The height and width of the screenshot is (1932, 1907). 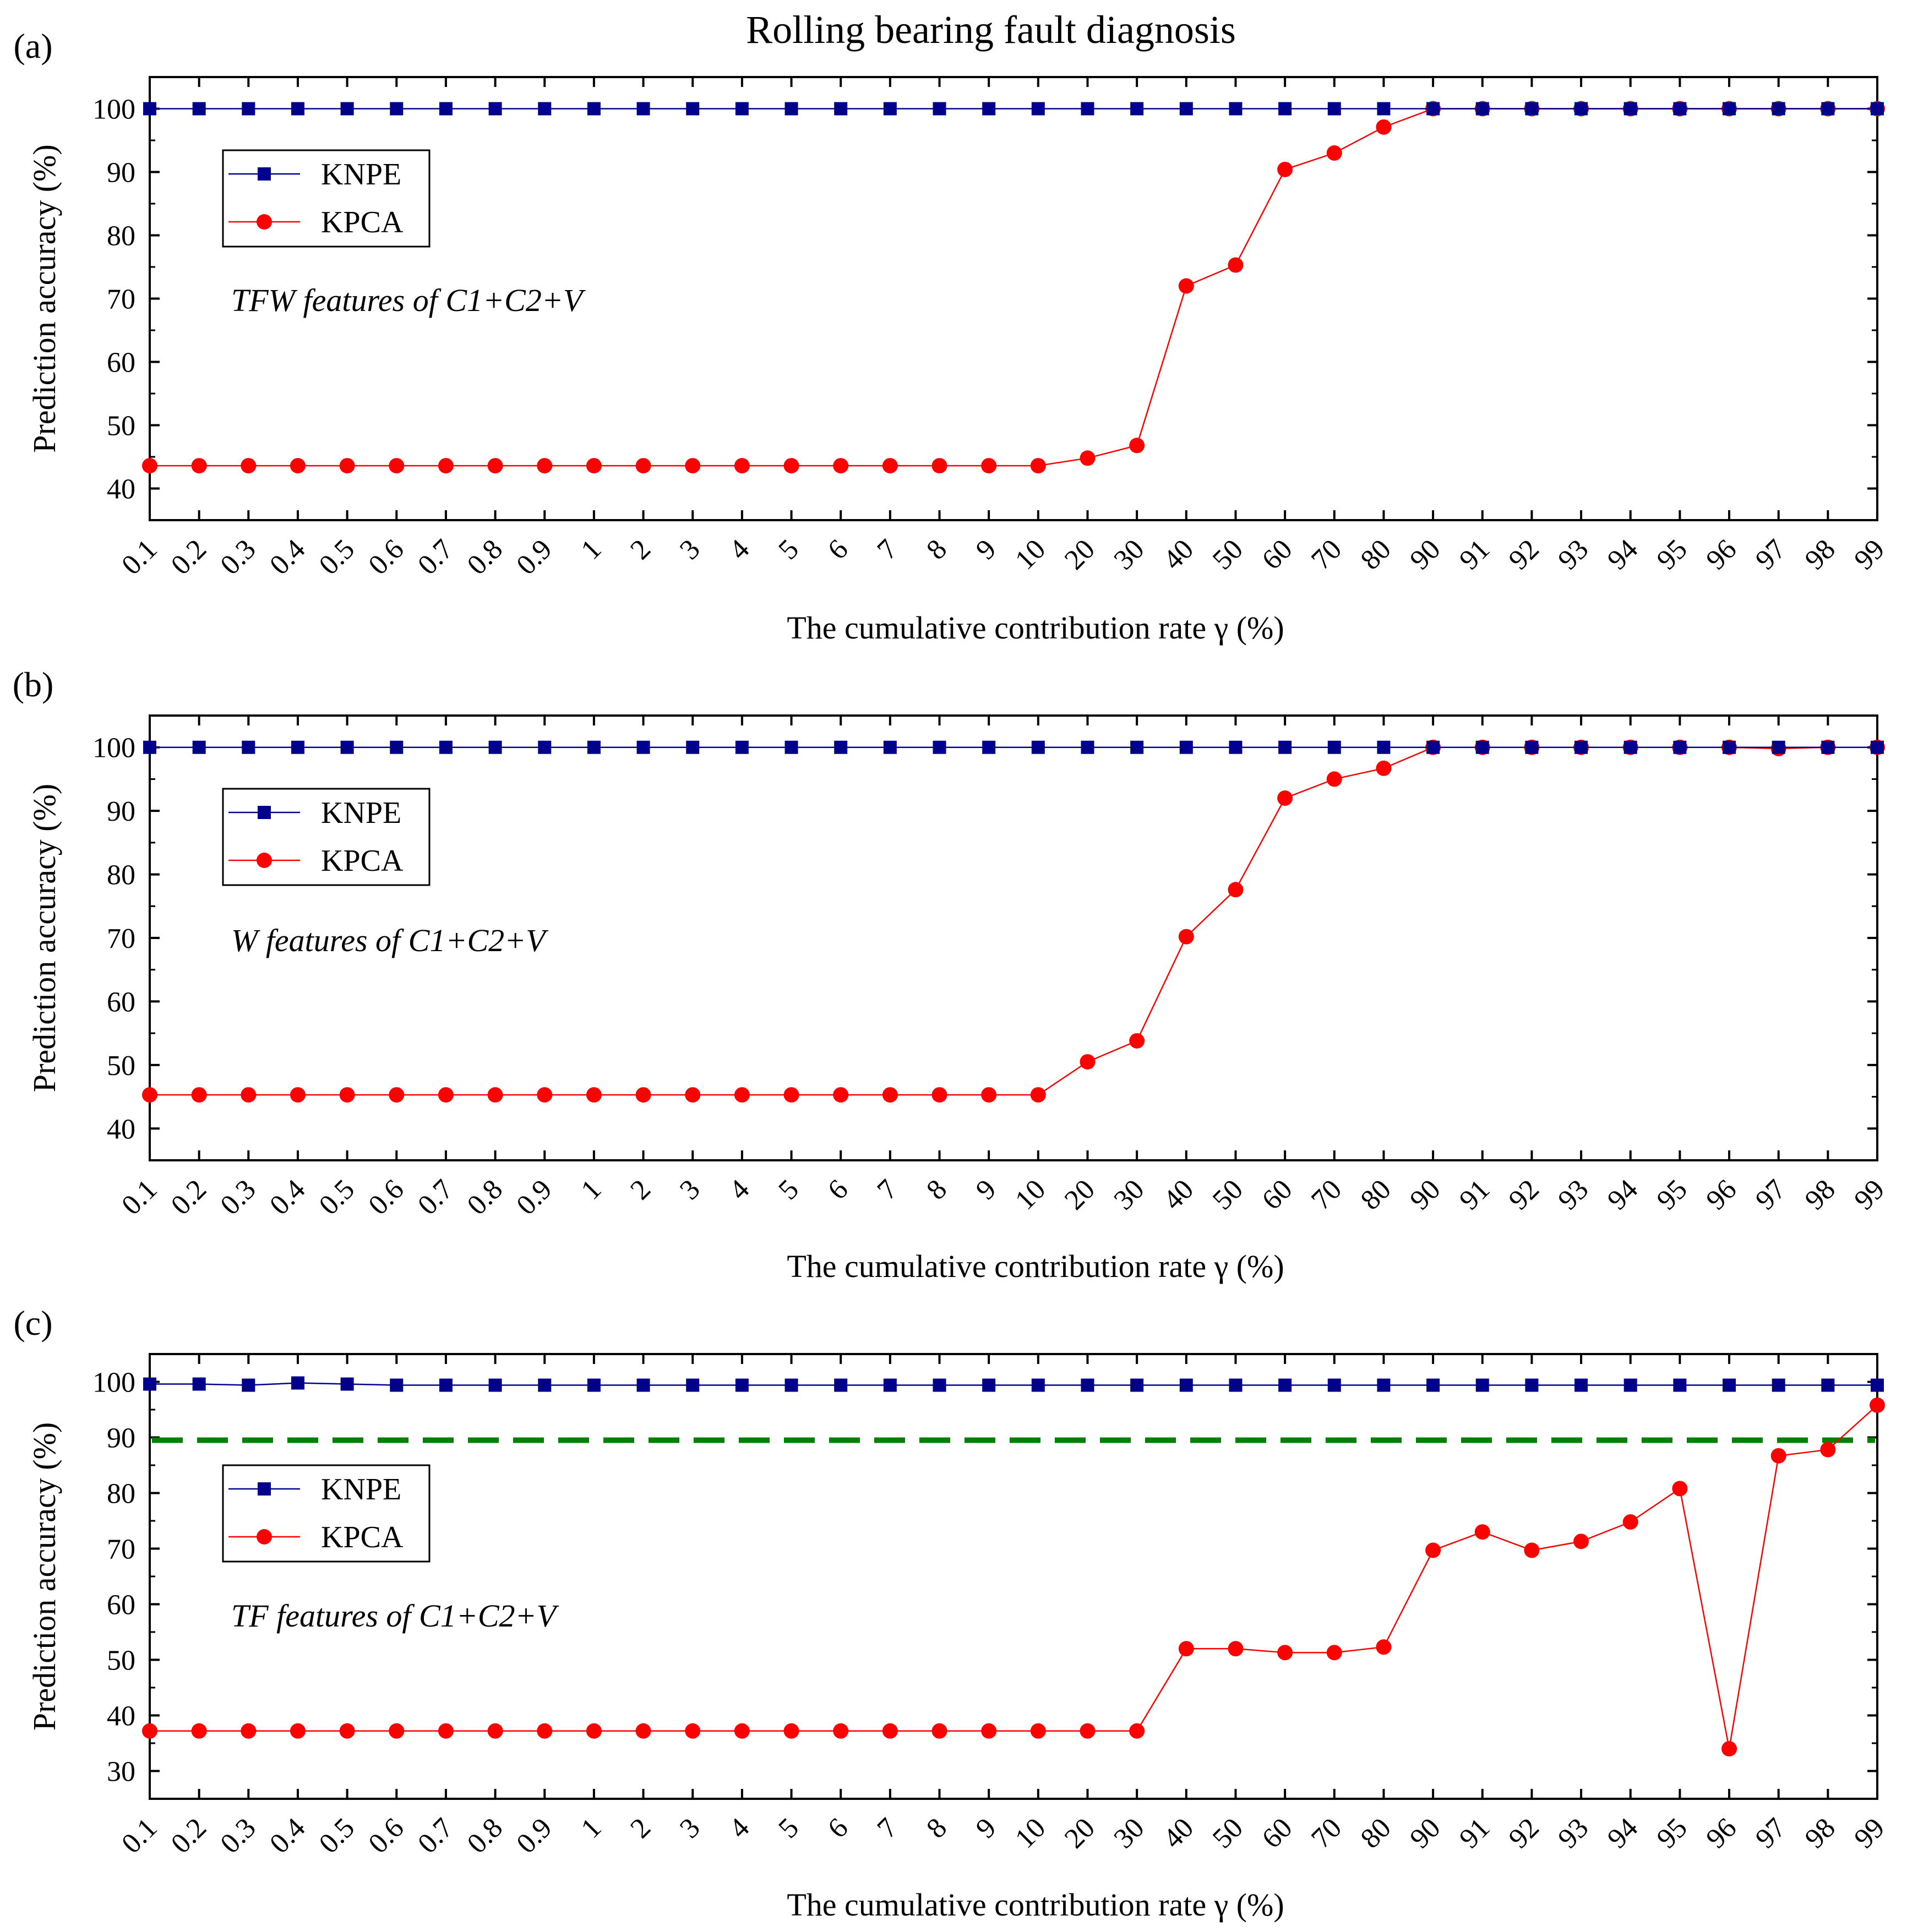 I want to click on legend-kpca-marker, so click(x=264, y=222).